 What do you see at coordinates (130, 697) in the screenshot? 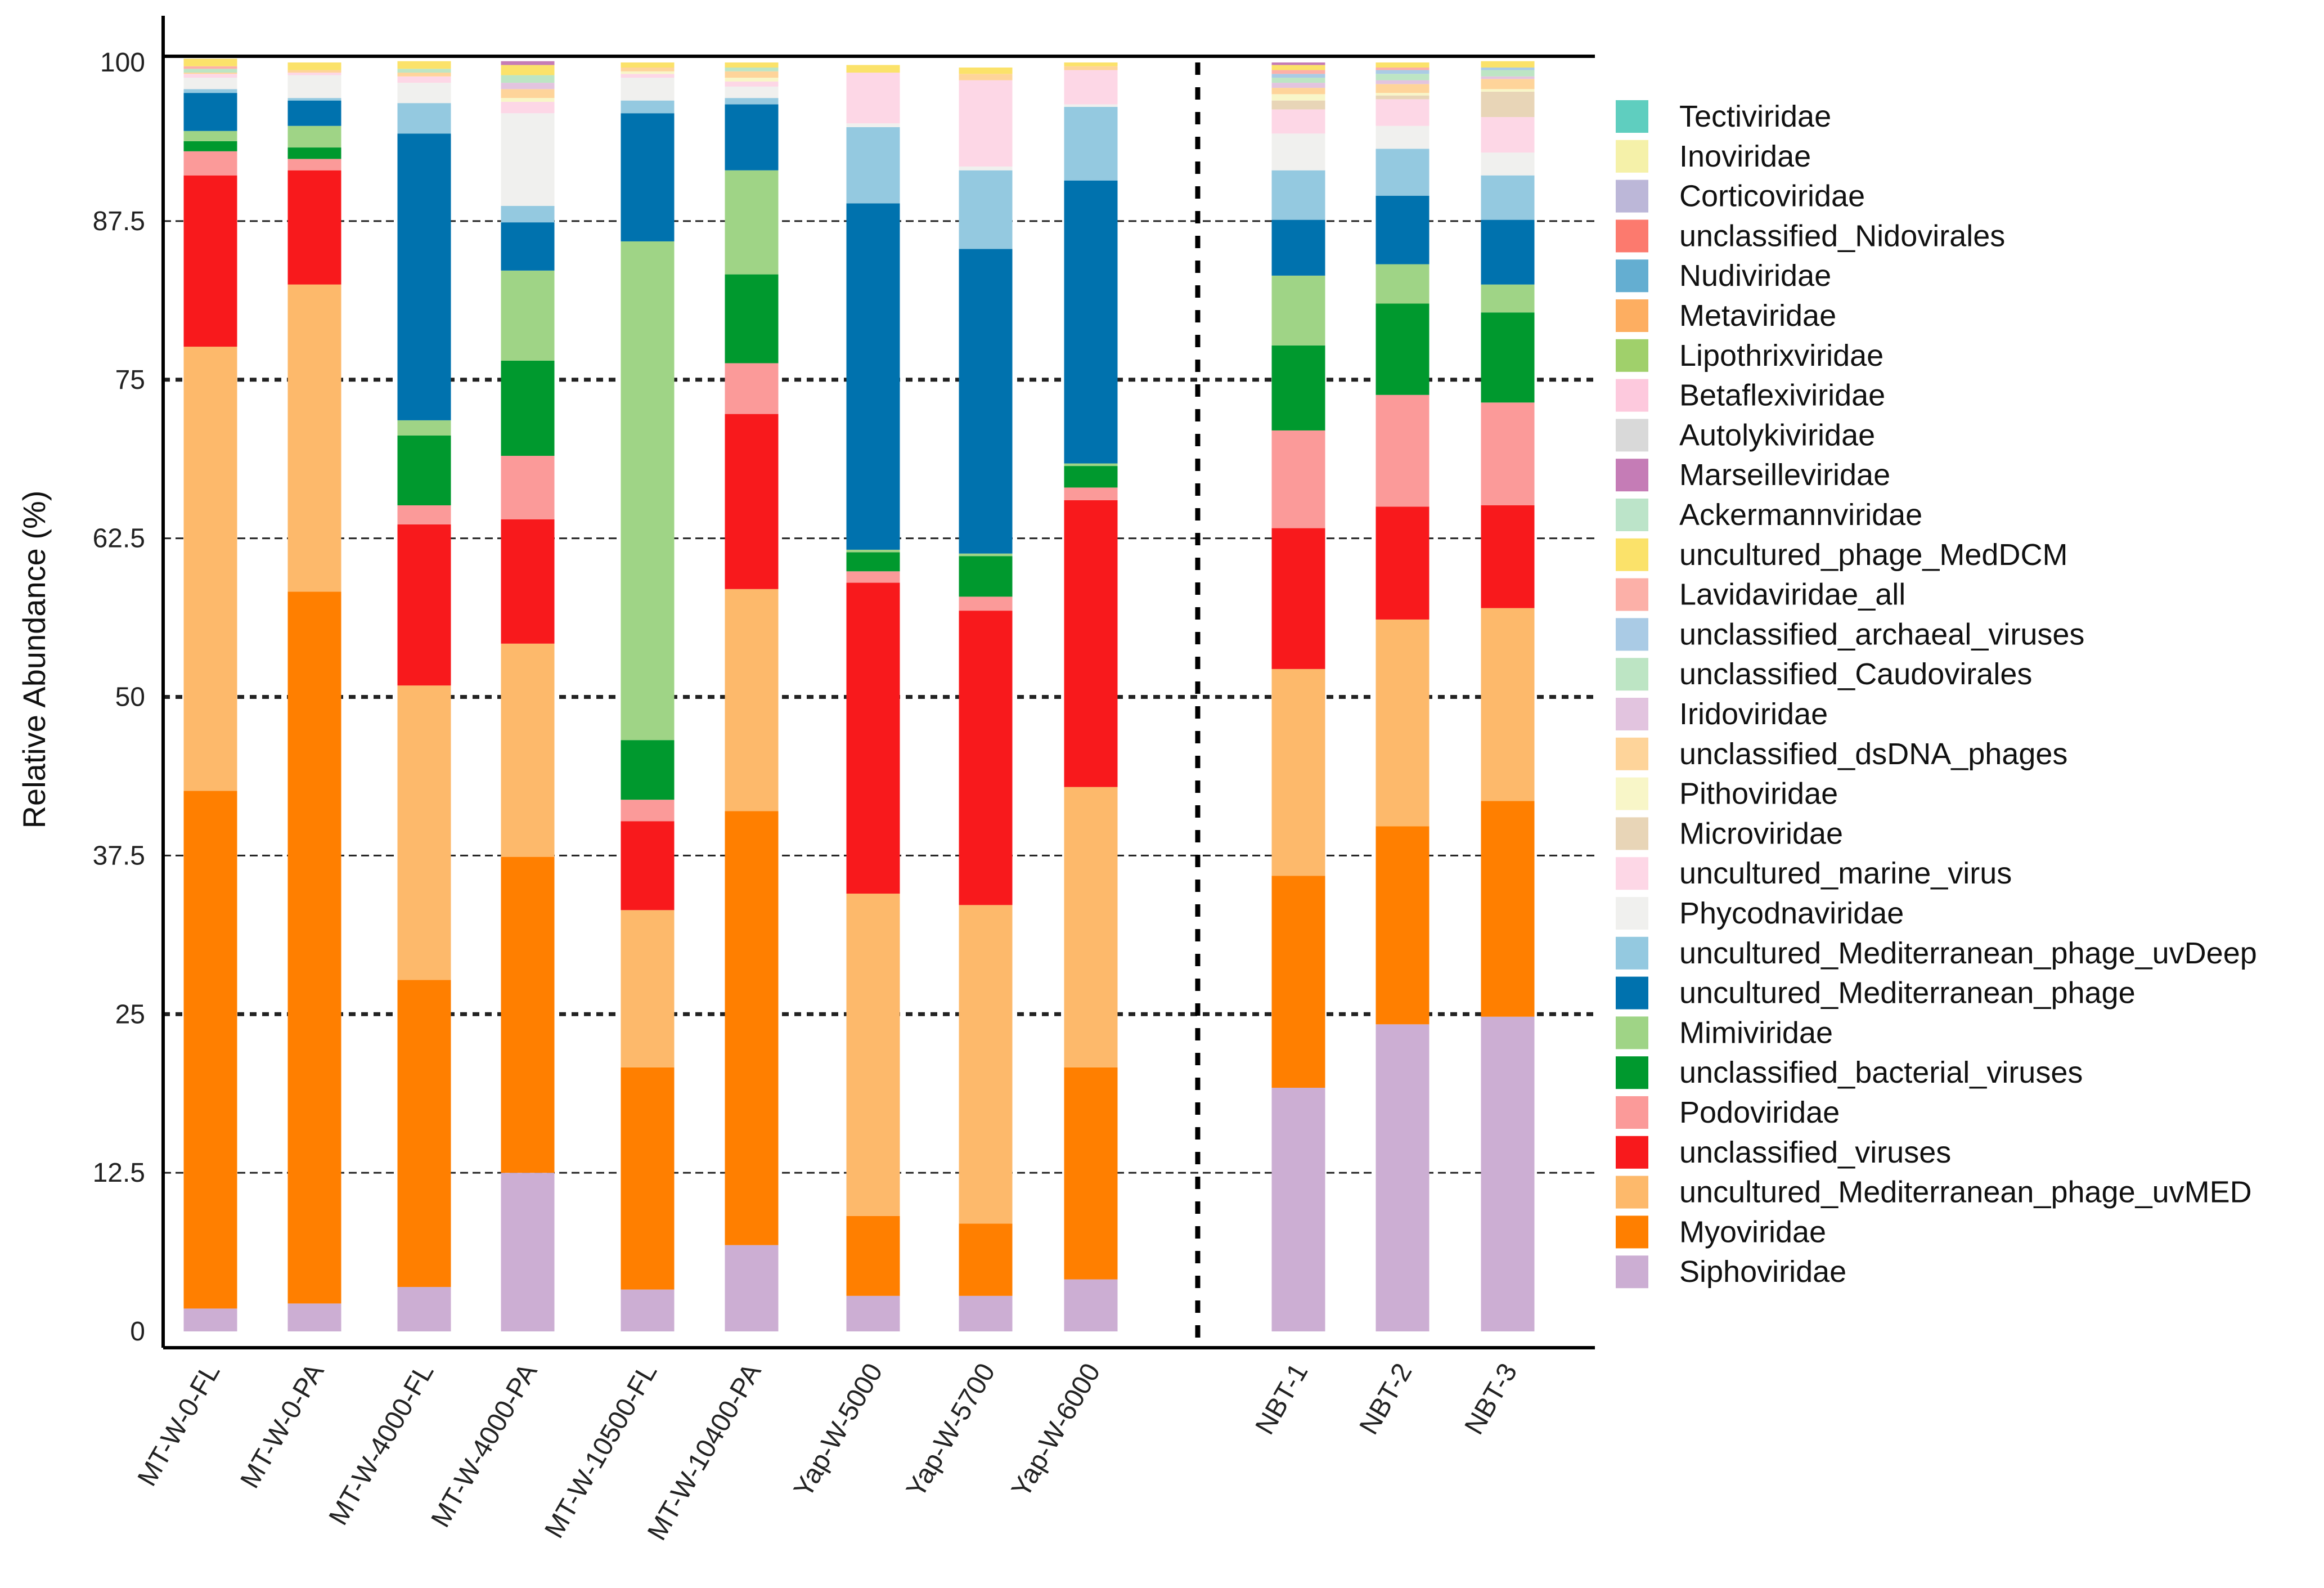
I see `y-tick-label: 50` at bounding box center [130, 697].